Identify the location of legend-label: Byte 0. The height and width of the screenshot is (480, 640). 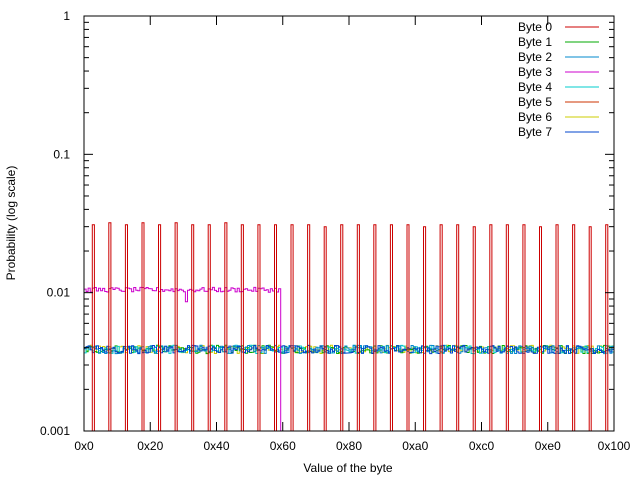
(535, 27).